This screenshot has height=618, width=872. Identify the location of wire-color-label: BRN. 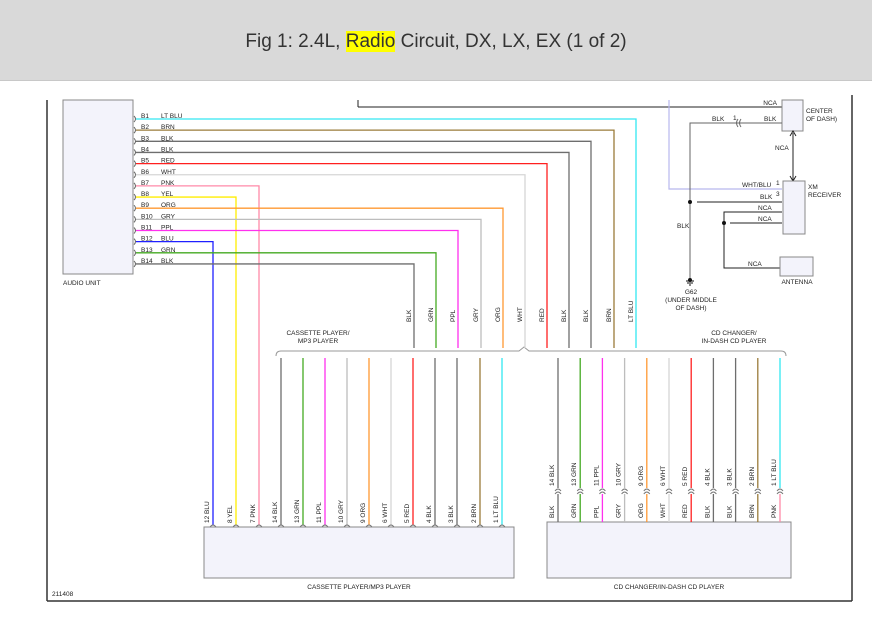
(609, 315).